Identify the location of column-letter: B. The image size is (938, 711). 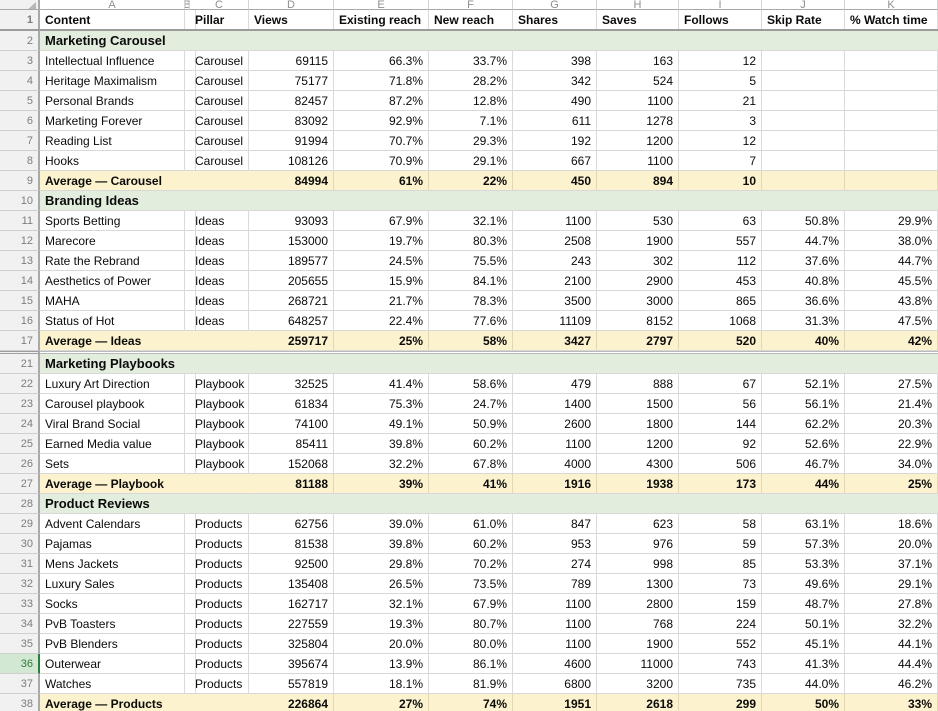
(187, 5).